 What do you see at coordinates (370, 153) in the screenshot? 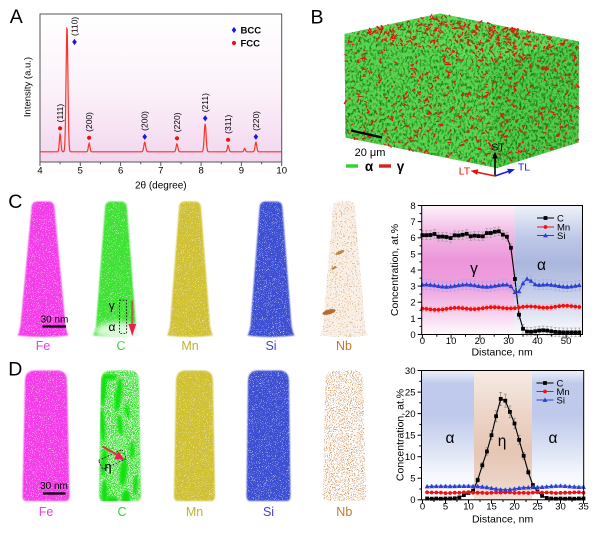
I see `svg-text: 20 μm` at bounding box center [370, 153].